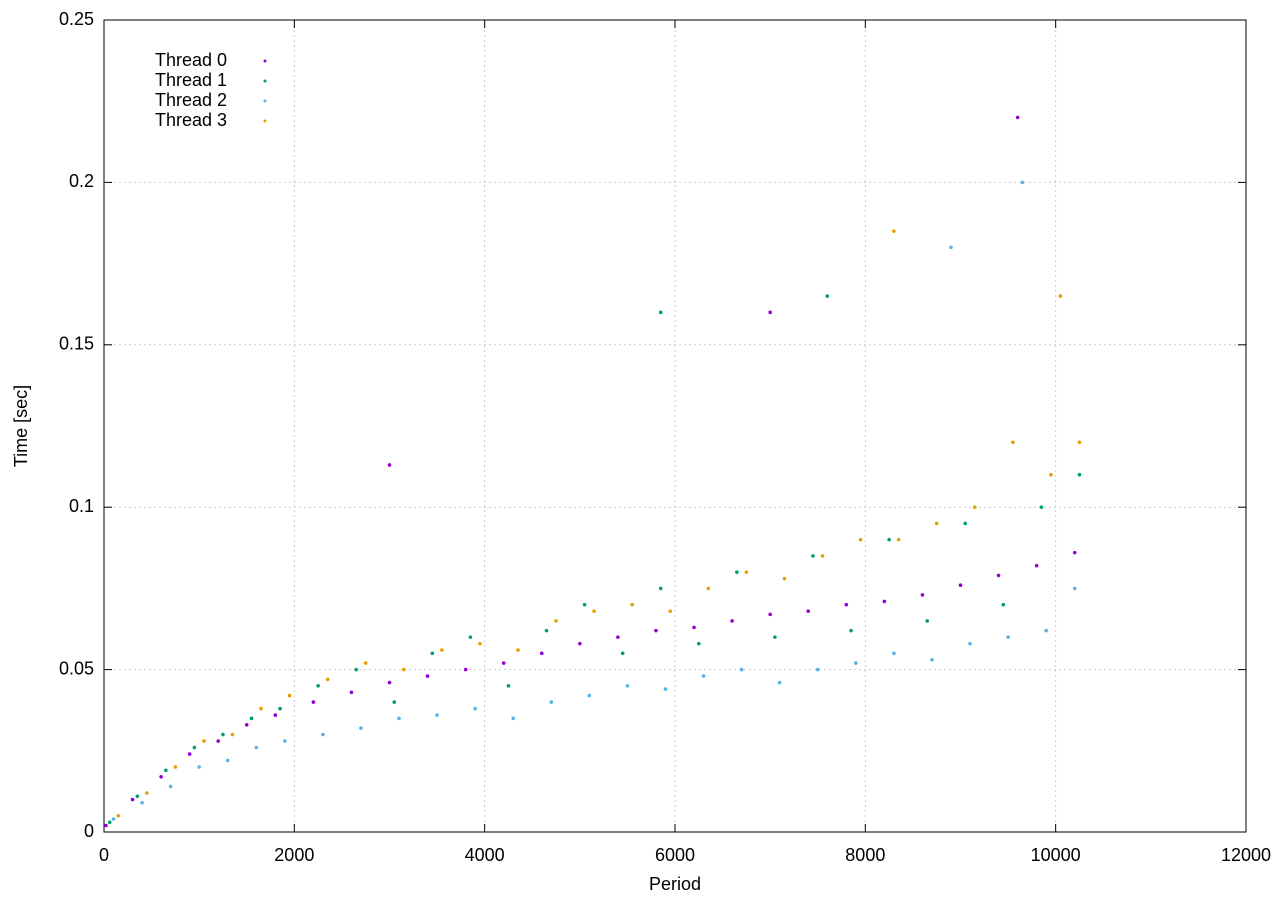 Image resolution: width=1280 pixels, height=901 pixels. What do you see at coordinates (675, 855) in the screenshot?
I see `x-tick-label: 6000` at bounding box center [675, 855].